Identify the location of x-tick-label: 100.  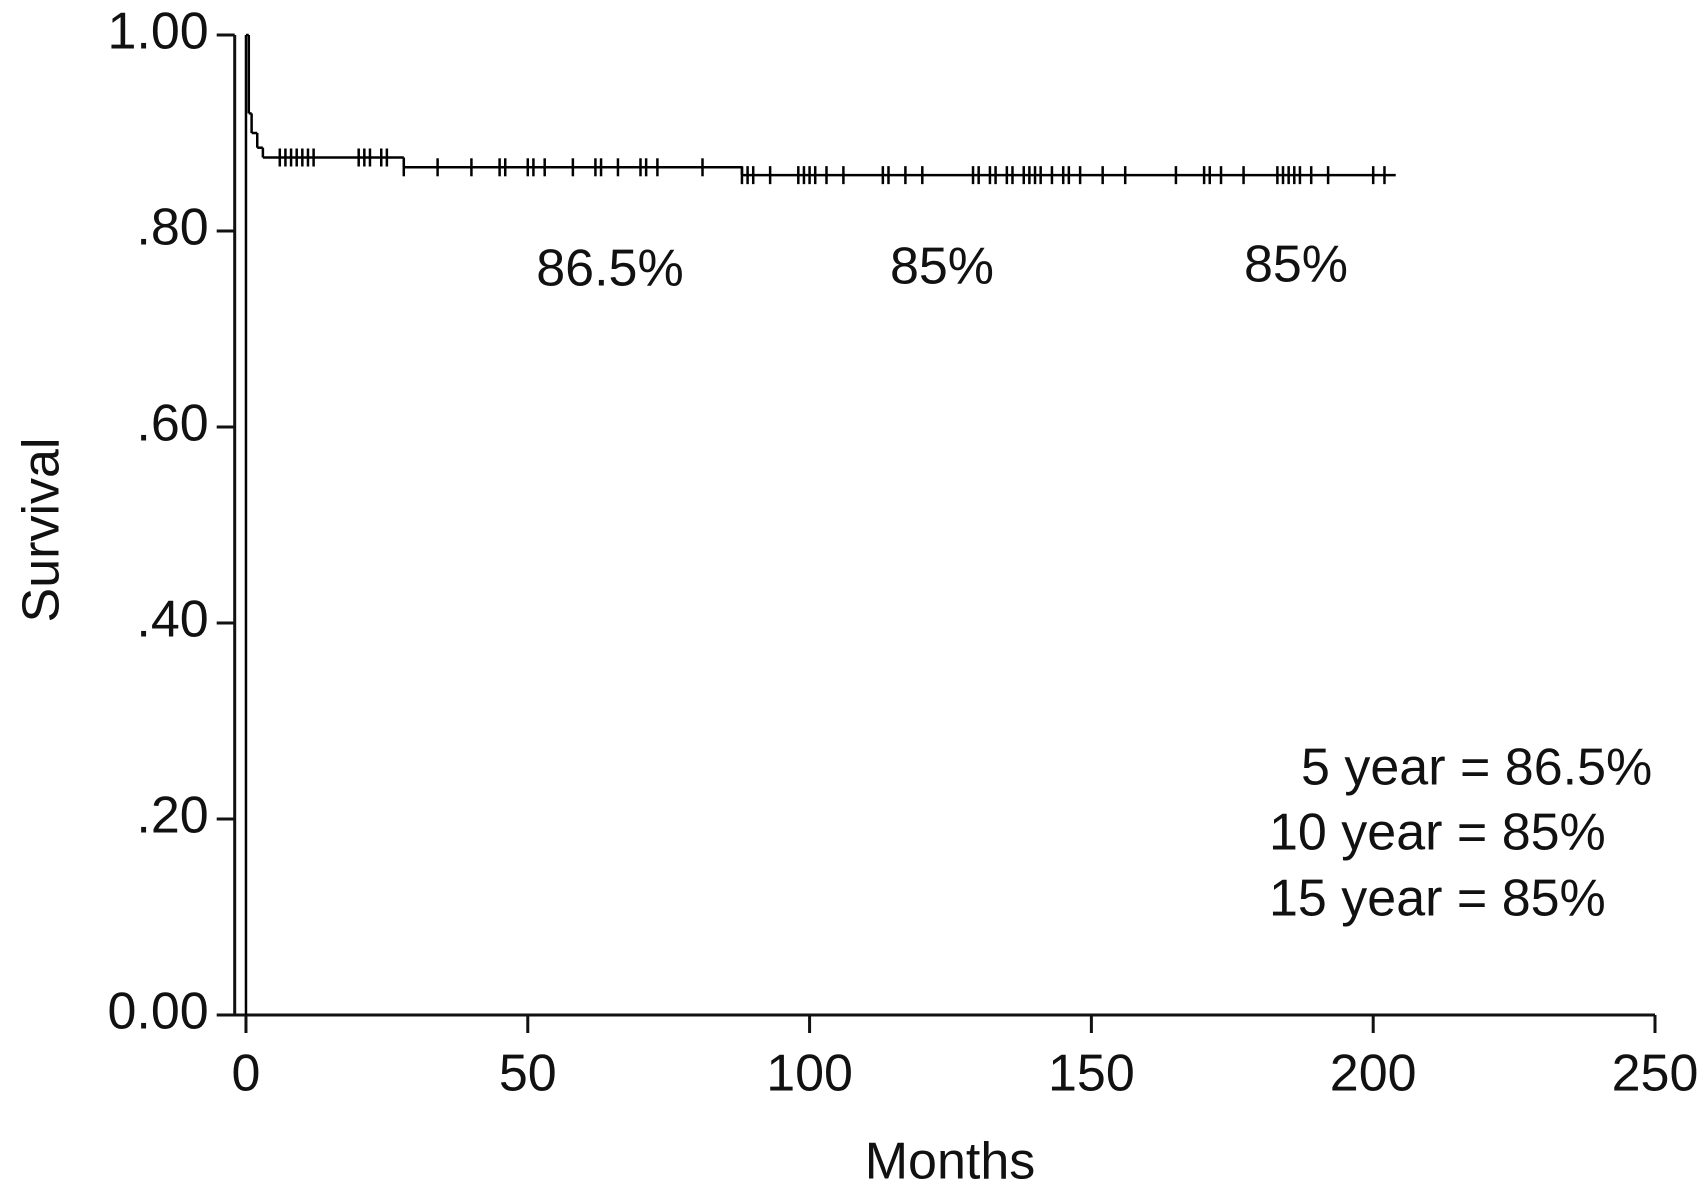
(809, 1074).